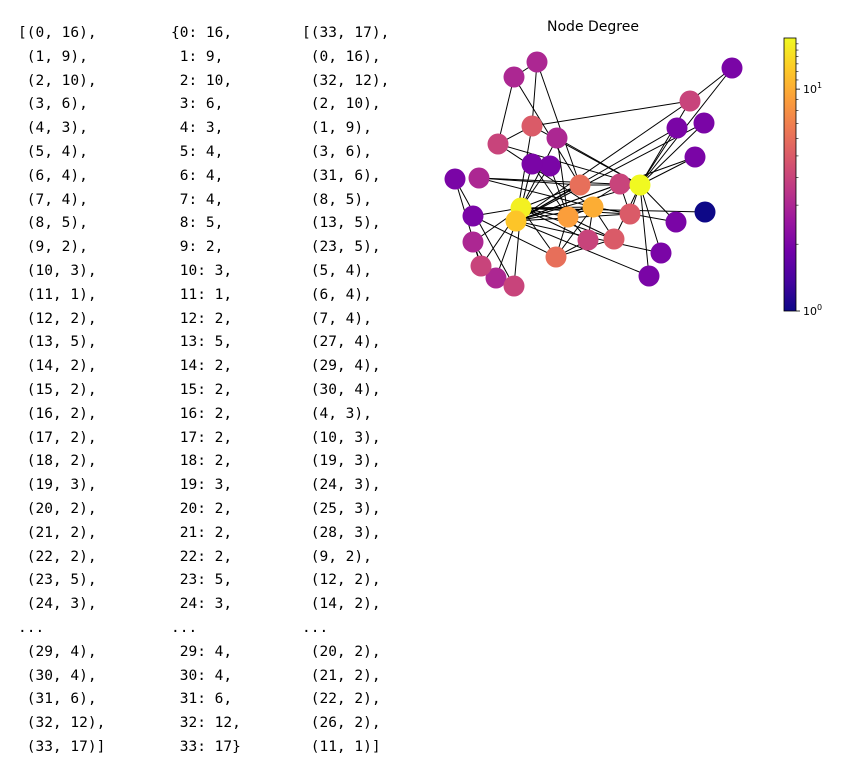 This screenshot has width=844, height=770. What do you see at coordinates (197, 175) in the screenshot?
I see `output-line: 6: 4,` at bounding box center [197, 175].